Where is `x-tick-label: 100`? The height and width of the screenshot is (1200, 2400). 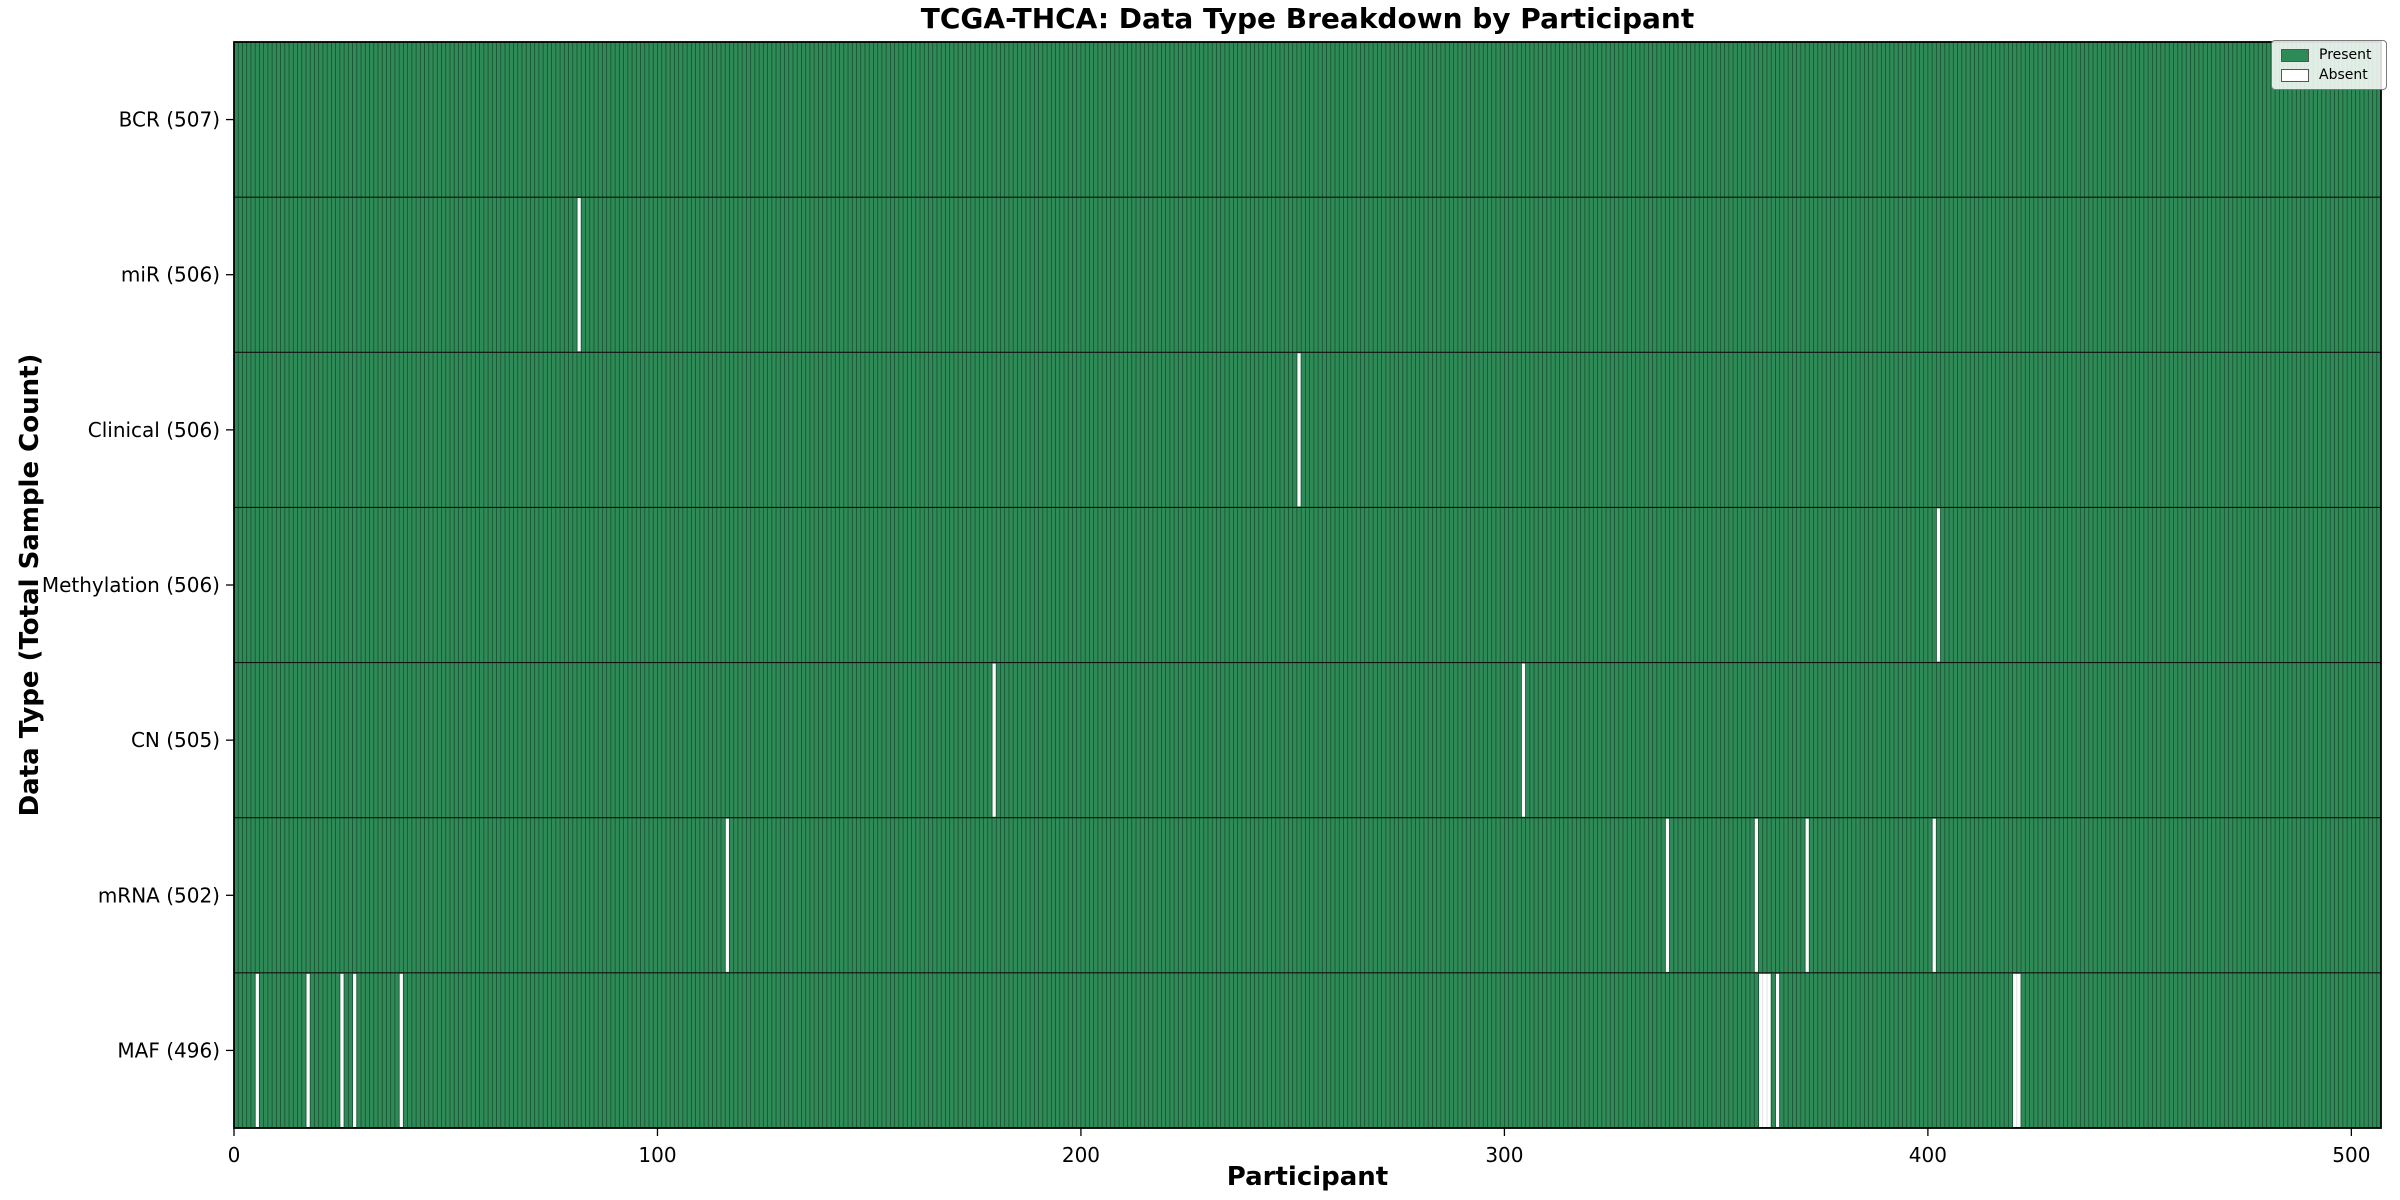 x-tick-label: 100 is located at coordinates (657, 1155).